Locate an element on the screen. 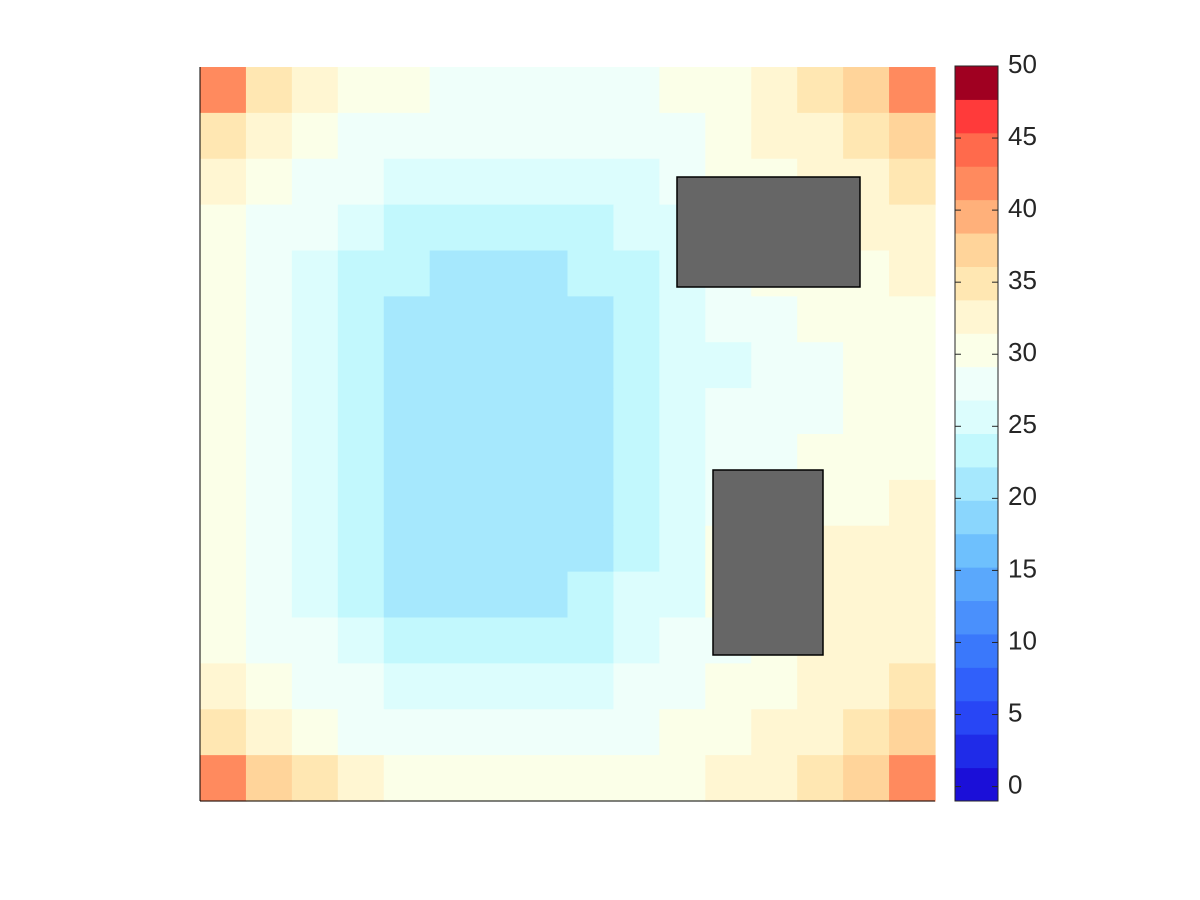 The height and width of the screenshot is (900, 1200). colorbar-tick-label: 10 is located at coordinates (1022, 640).